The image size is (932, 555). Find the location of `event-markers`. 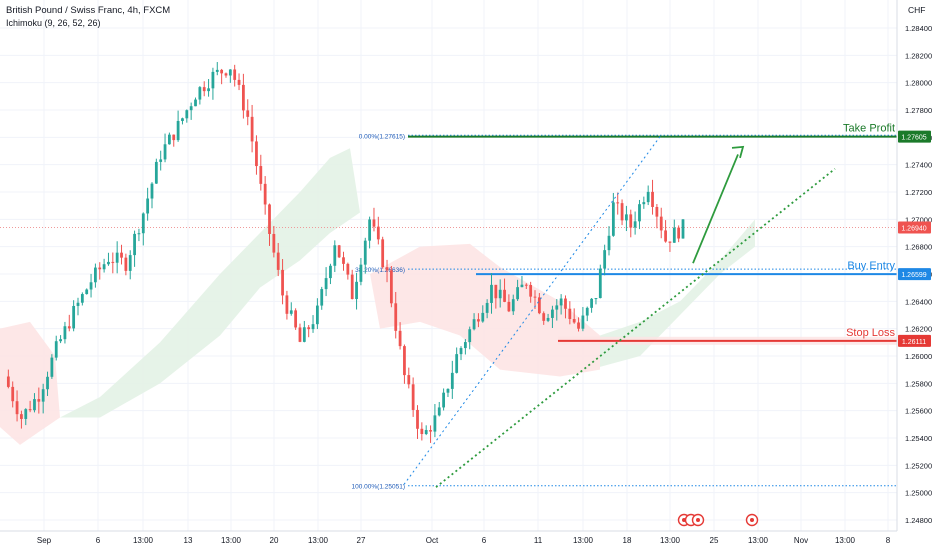

event-markers is located at coordinates (718, 520).